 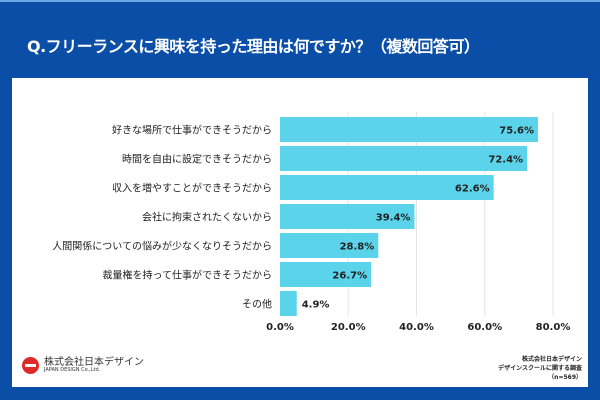 What do you see at coordinates (472, 189) in the screenshot?
I see `data-label: 62.6%` at bounding box center [472, 189].